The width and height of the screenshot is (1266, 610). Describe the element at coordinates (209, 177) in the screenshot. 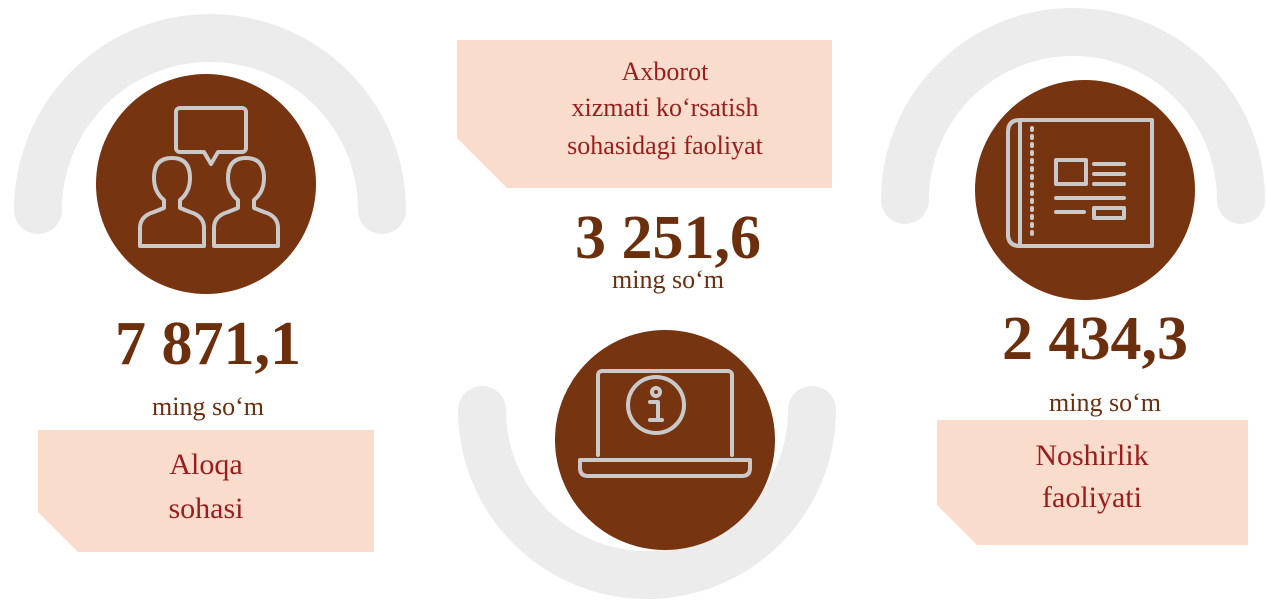

I see `people-icon` at that location.